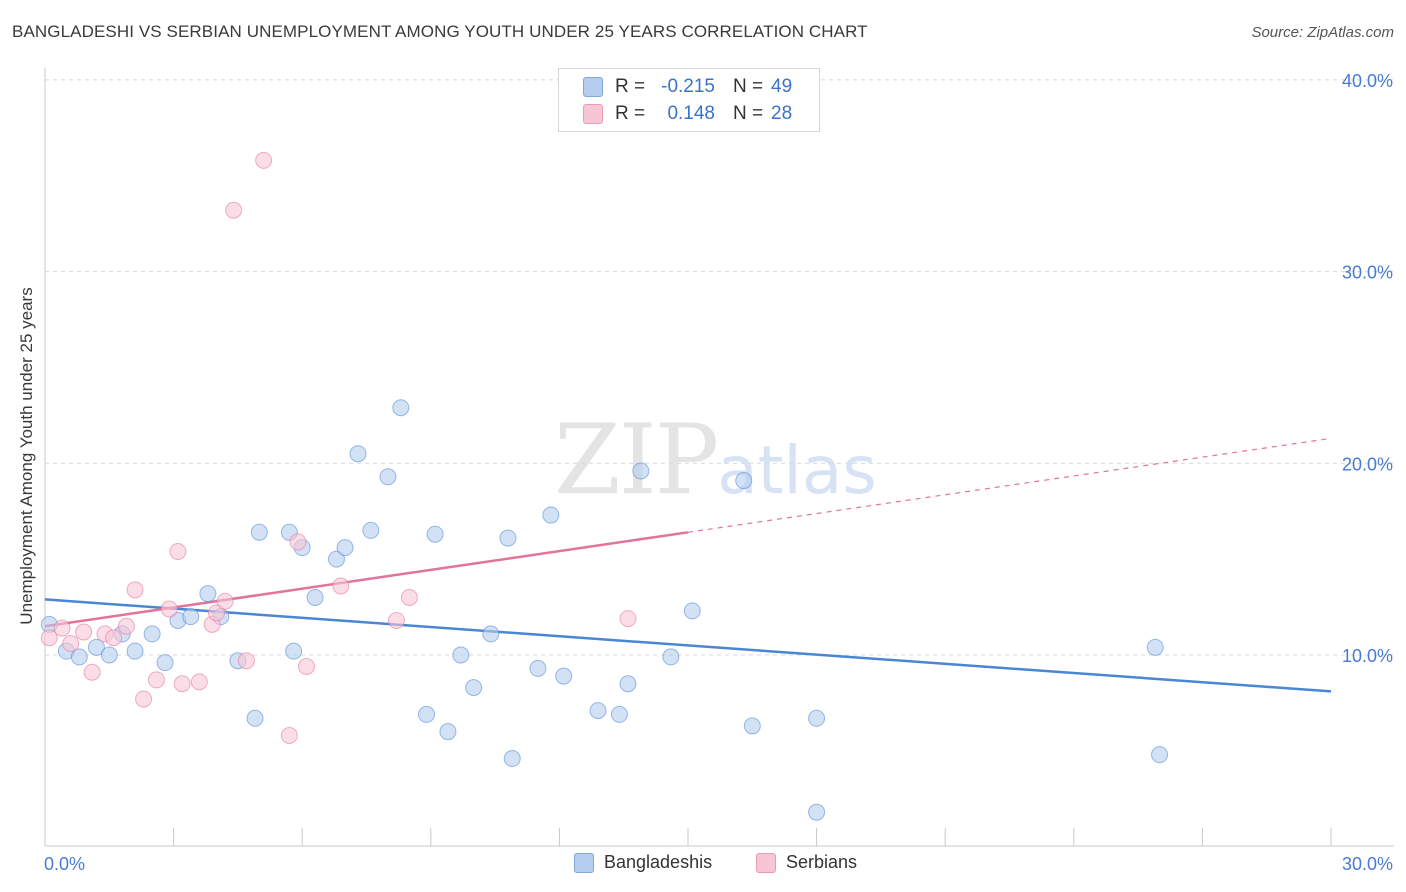 This screenshot has width=1406, height=892. Describe the element at coordinates (1367, 273) in the screenshot. I see `y-tick-label: 30.0%` at that location.